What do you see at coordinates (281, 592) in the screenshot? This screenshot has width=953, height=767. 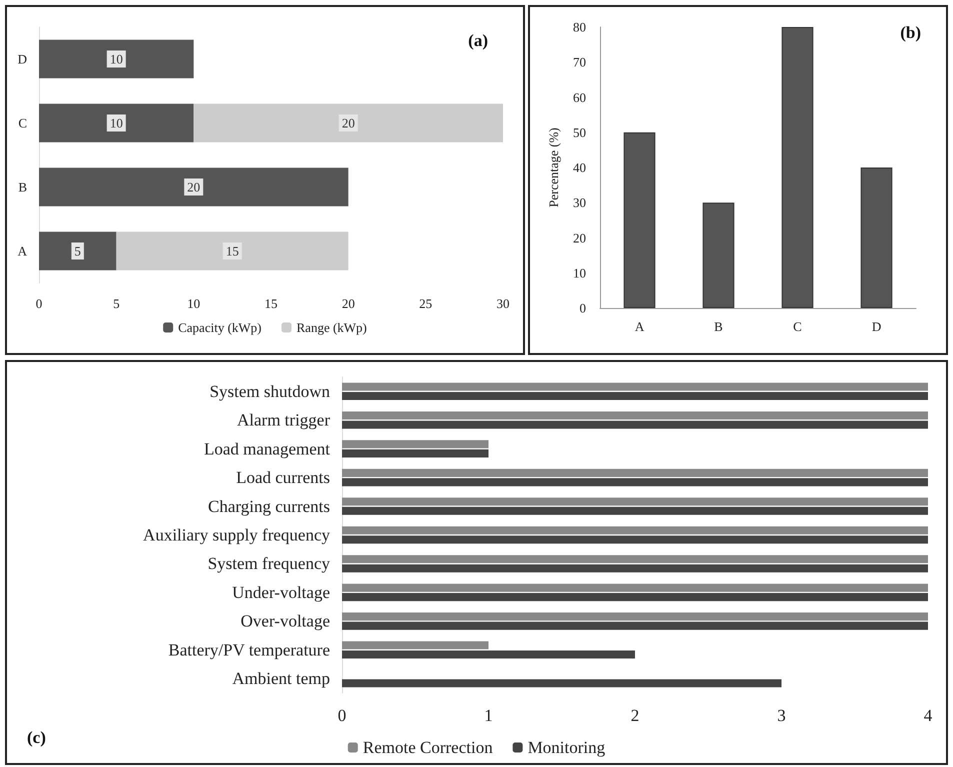 I see `y-tick-label: Under-voltage` at bounding box center [281, 592].